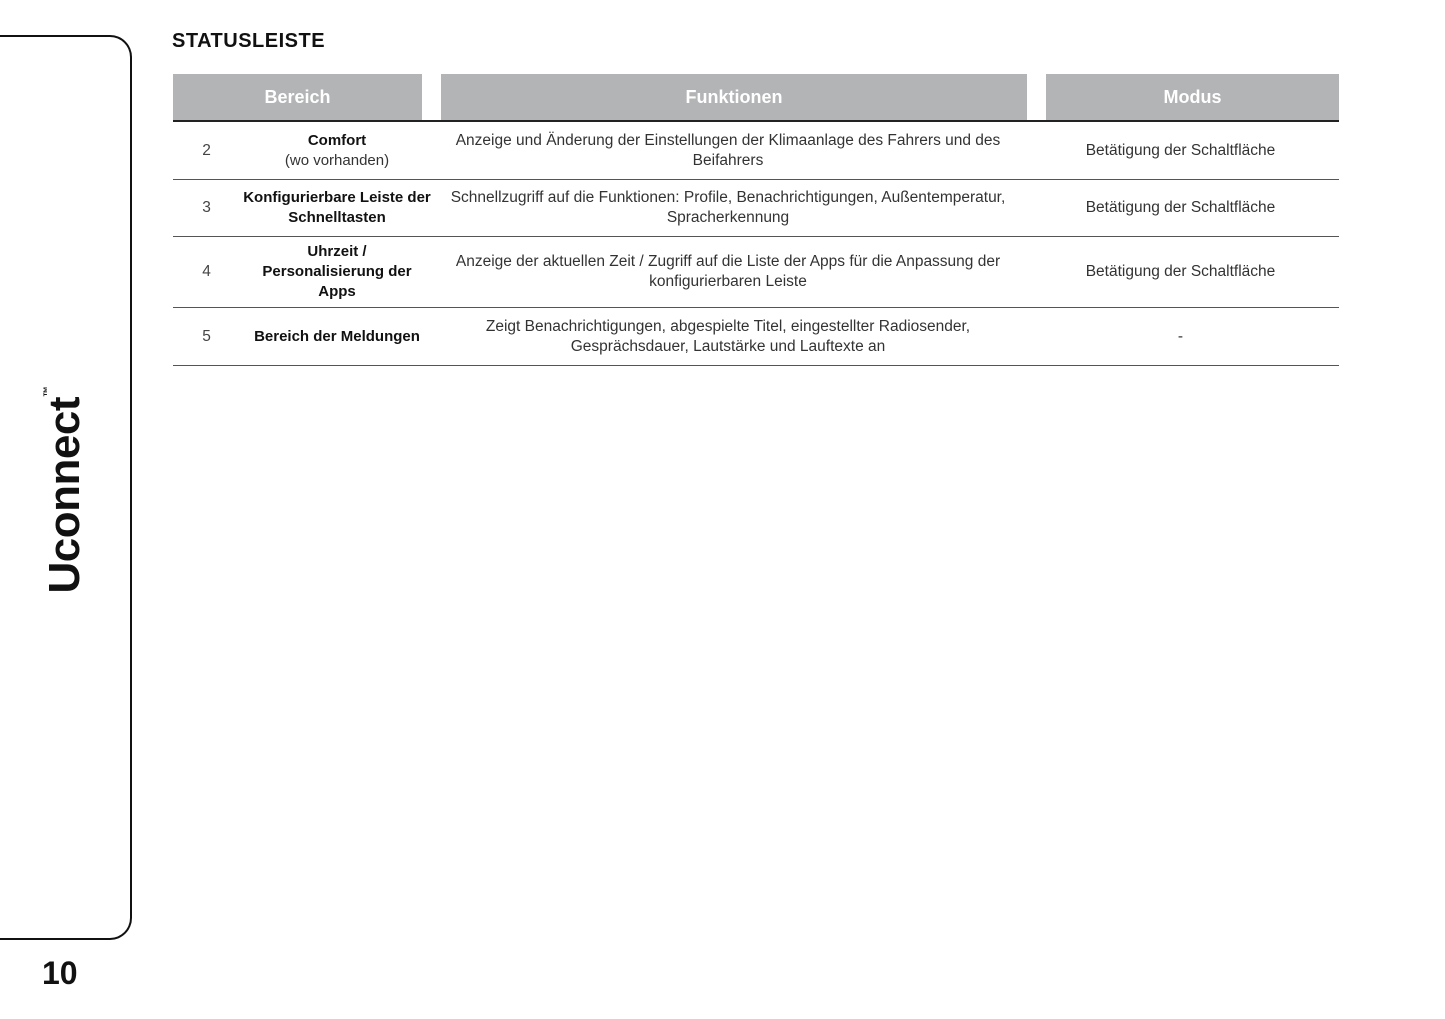 This screenshot has height=1019, width=1445. Describe the element at coordinates (249, 41) in the screenshot. I see `section-title: STATUSLEISTE` at that location.